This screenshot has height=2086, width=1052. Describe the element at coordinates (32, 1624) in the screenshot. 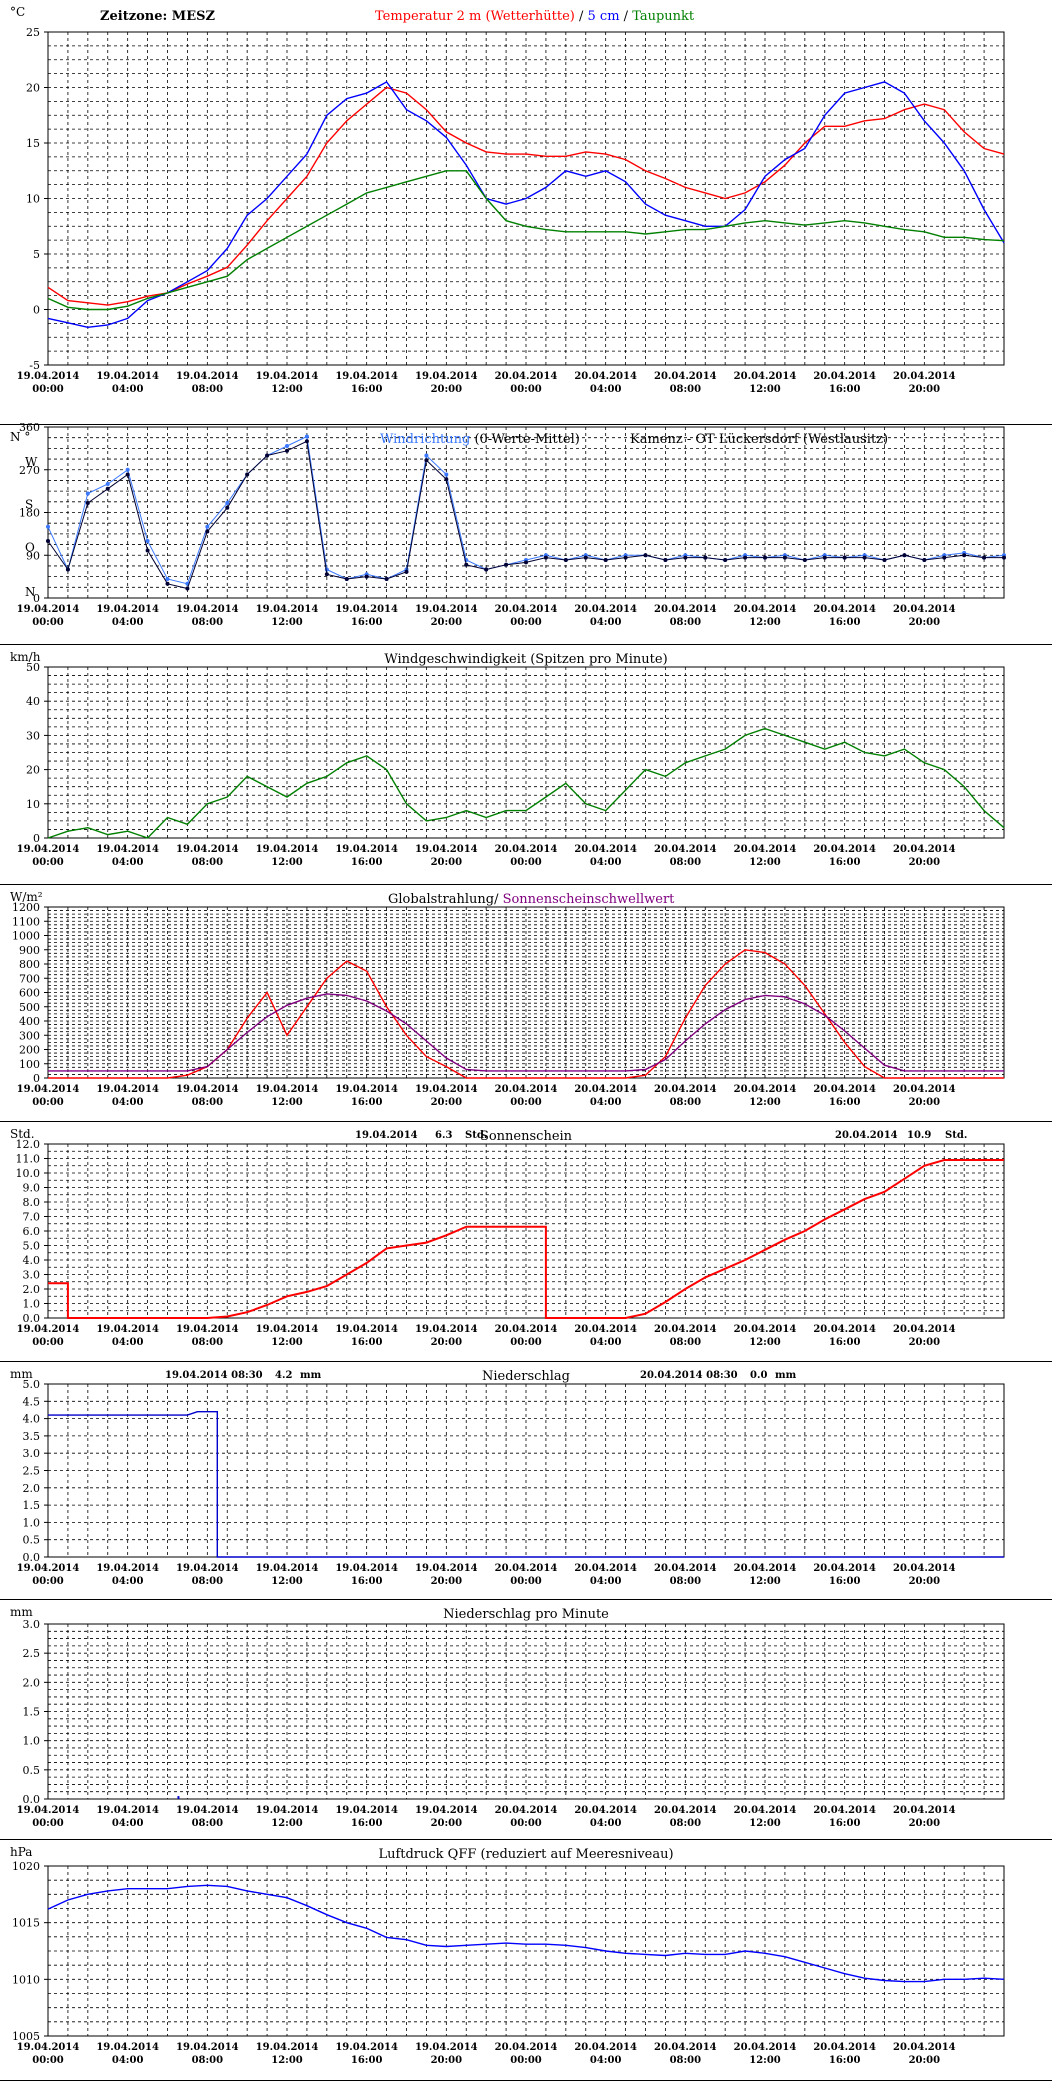

I see `y-tick-label: 3.0` at that location.